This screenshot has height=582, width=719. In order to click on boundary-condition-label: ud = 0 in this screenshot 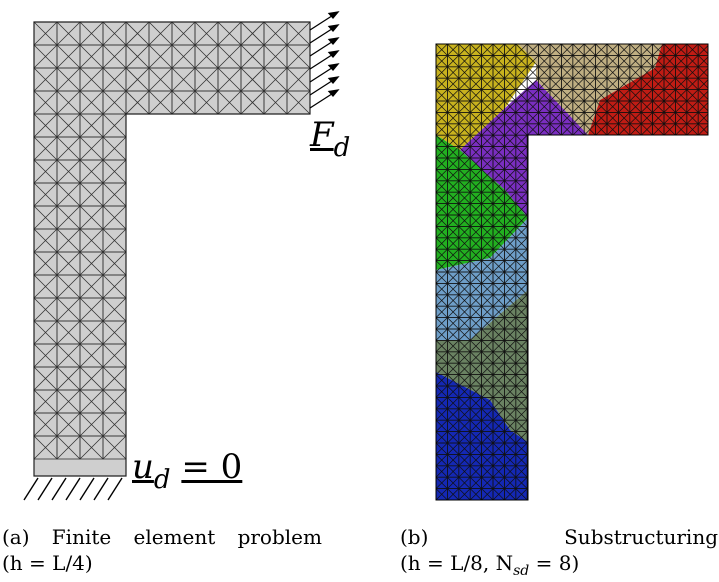, I will do `click(187, 471)`.